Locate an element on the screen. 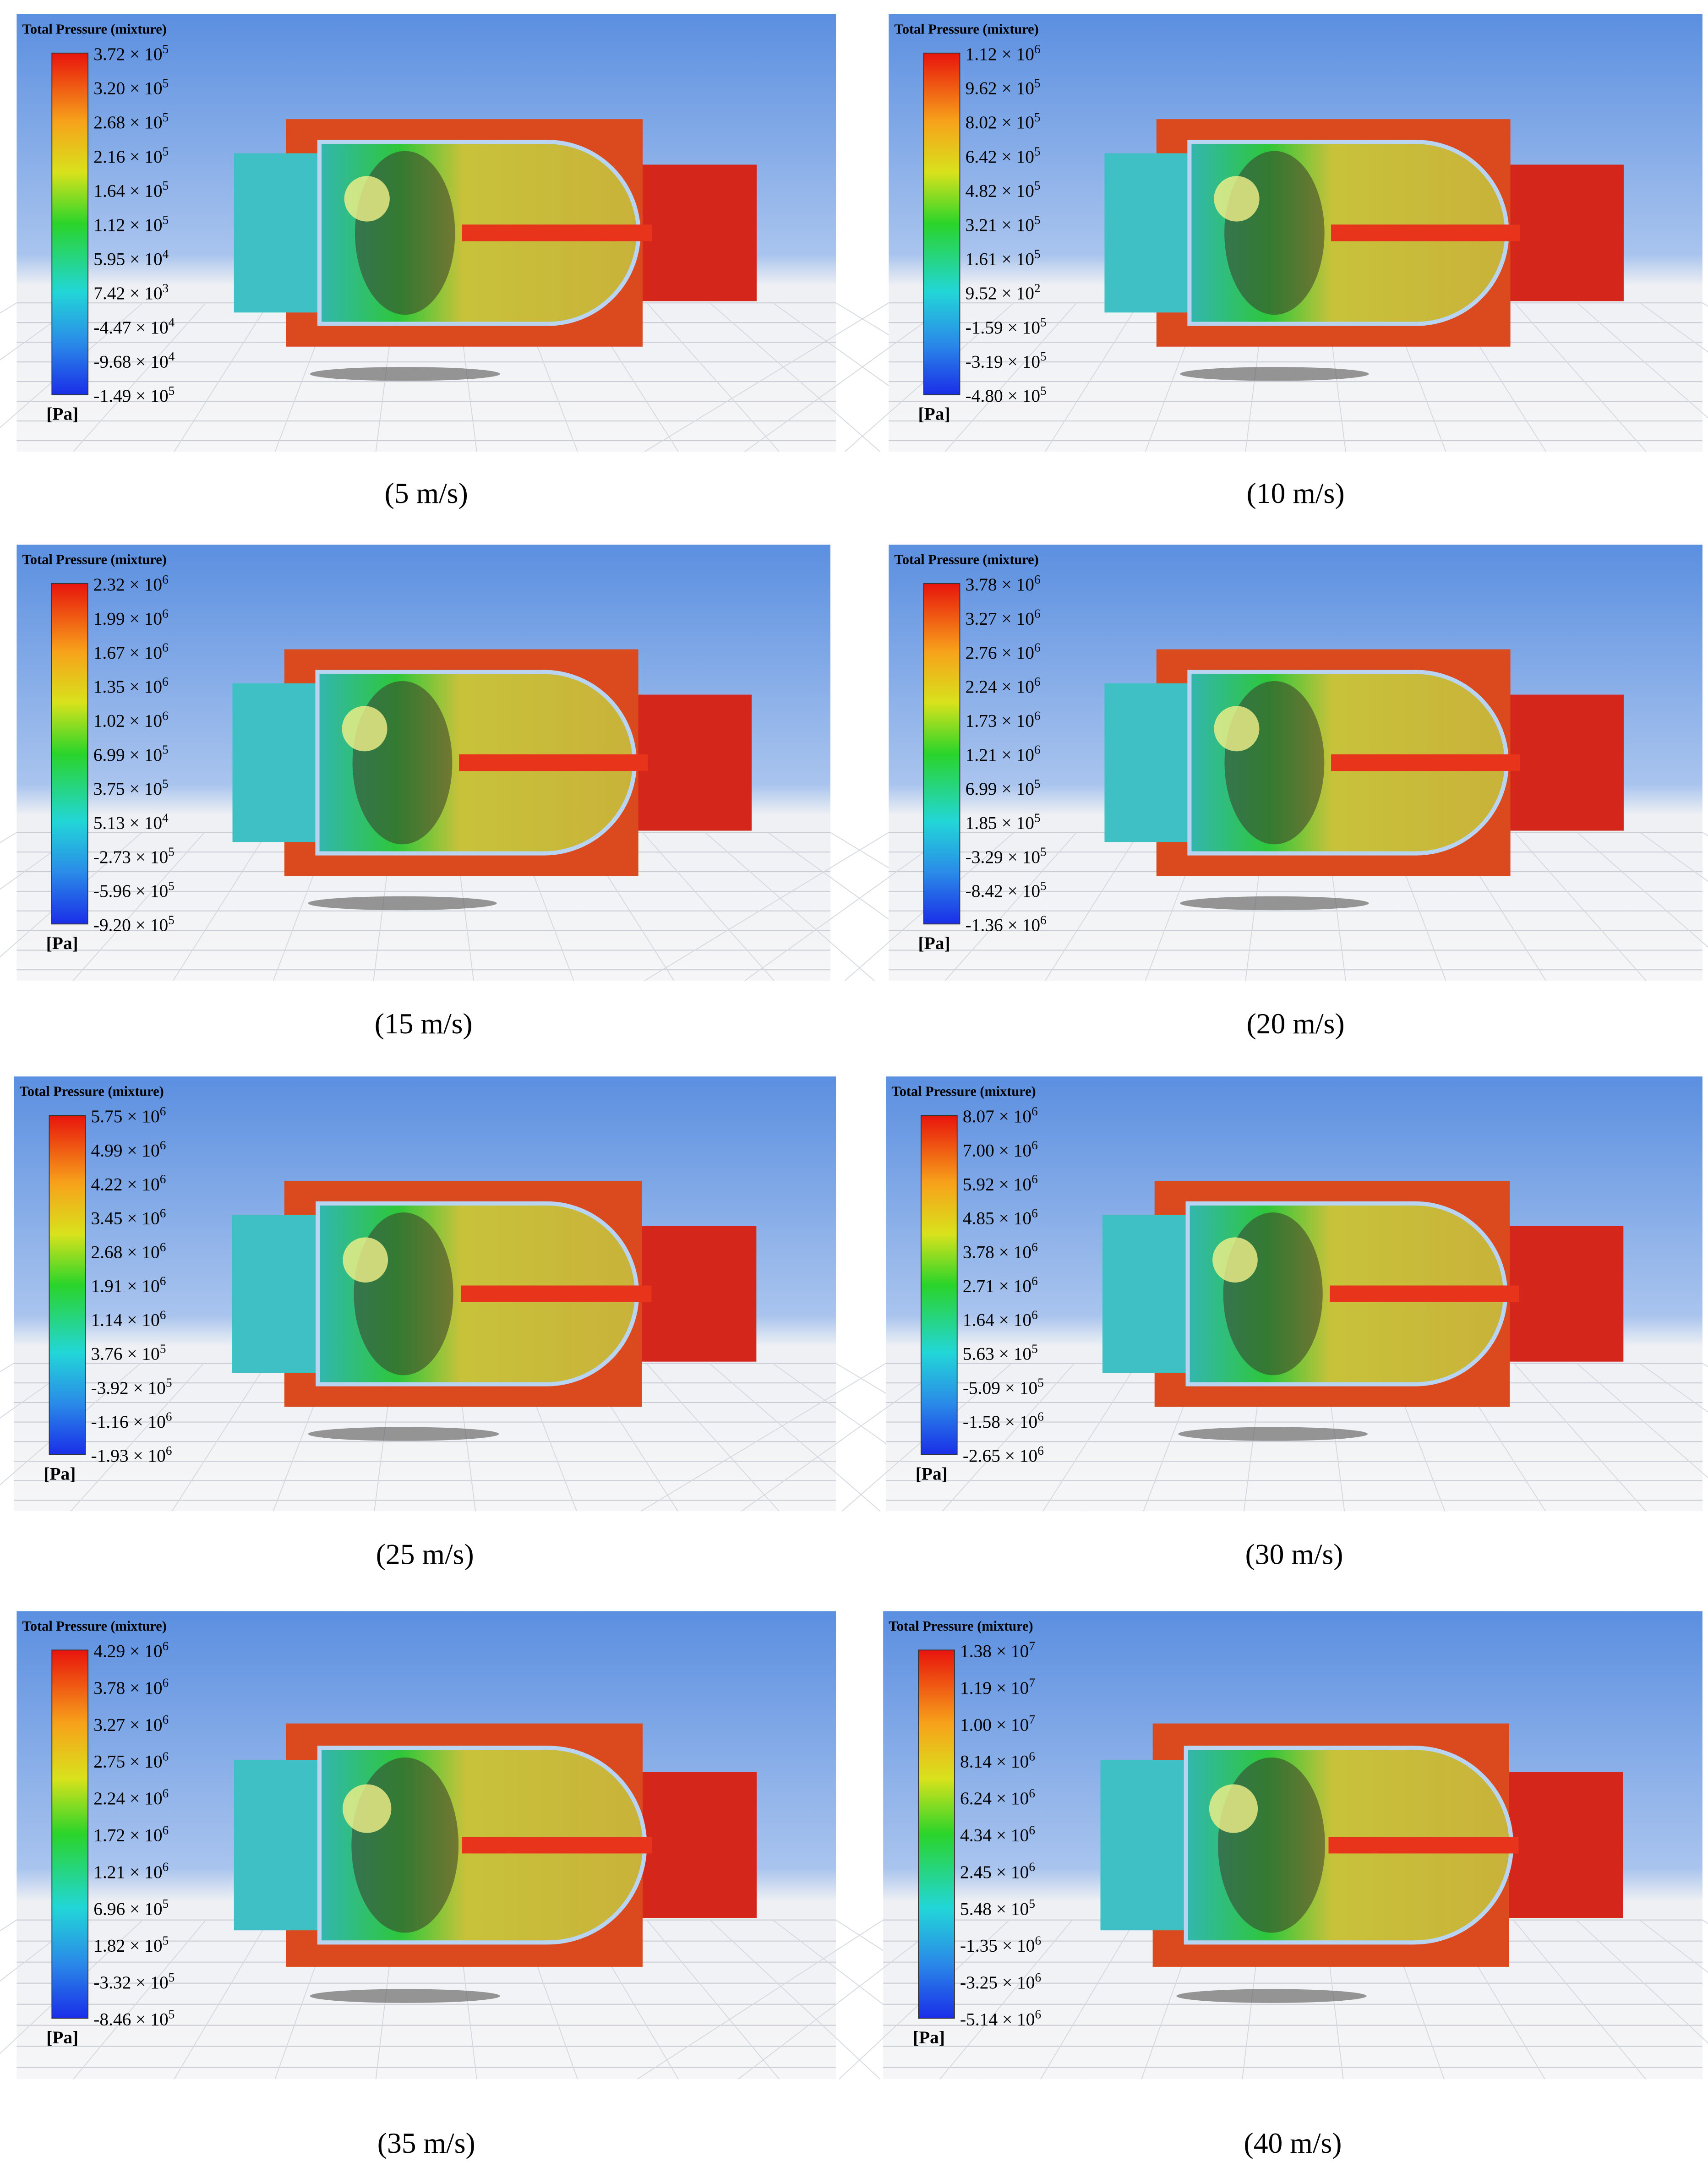 Image resolution: width=1708 pixels, height=2178 pixels. legend-title: Total Pressure (mixture) is located at coordinates (94, 29).